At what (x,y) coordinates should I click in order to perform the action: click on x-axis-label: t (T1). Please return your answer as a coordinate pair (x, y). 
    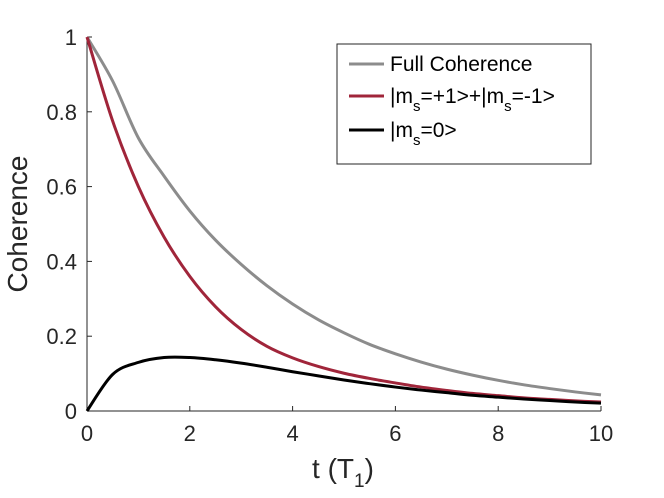
    Looking at the image, I should click on (343, 472).